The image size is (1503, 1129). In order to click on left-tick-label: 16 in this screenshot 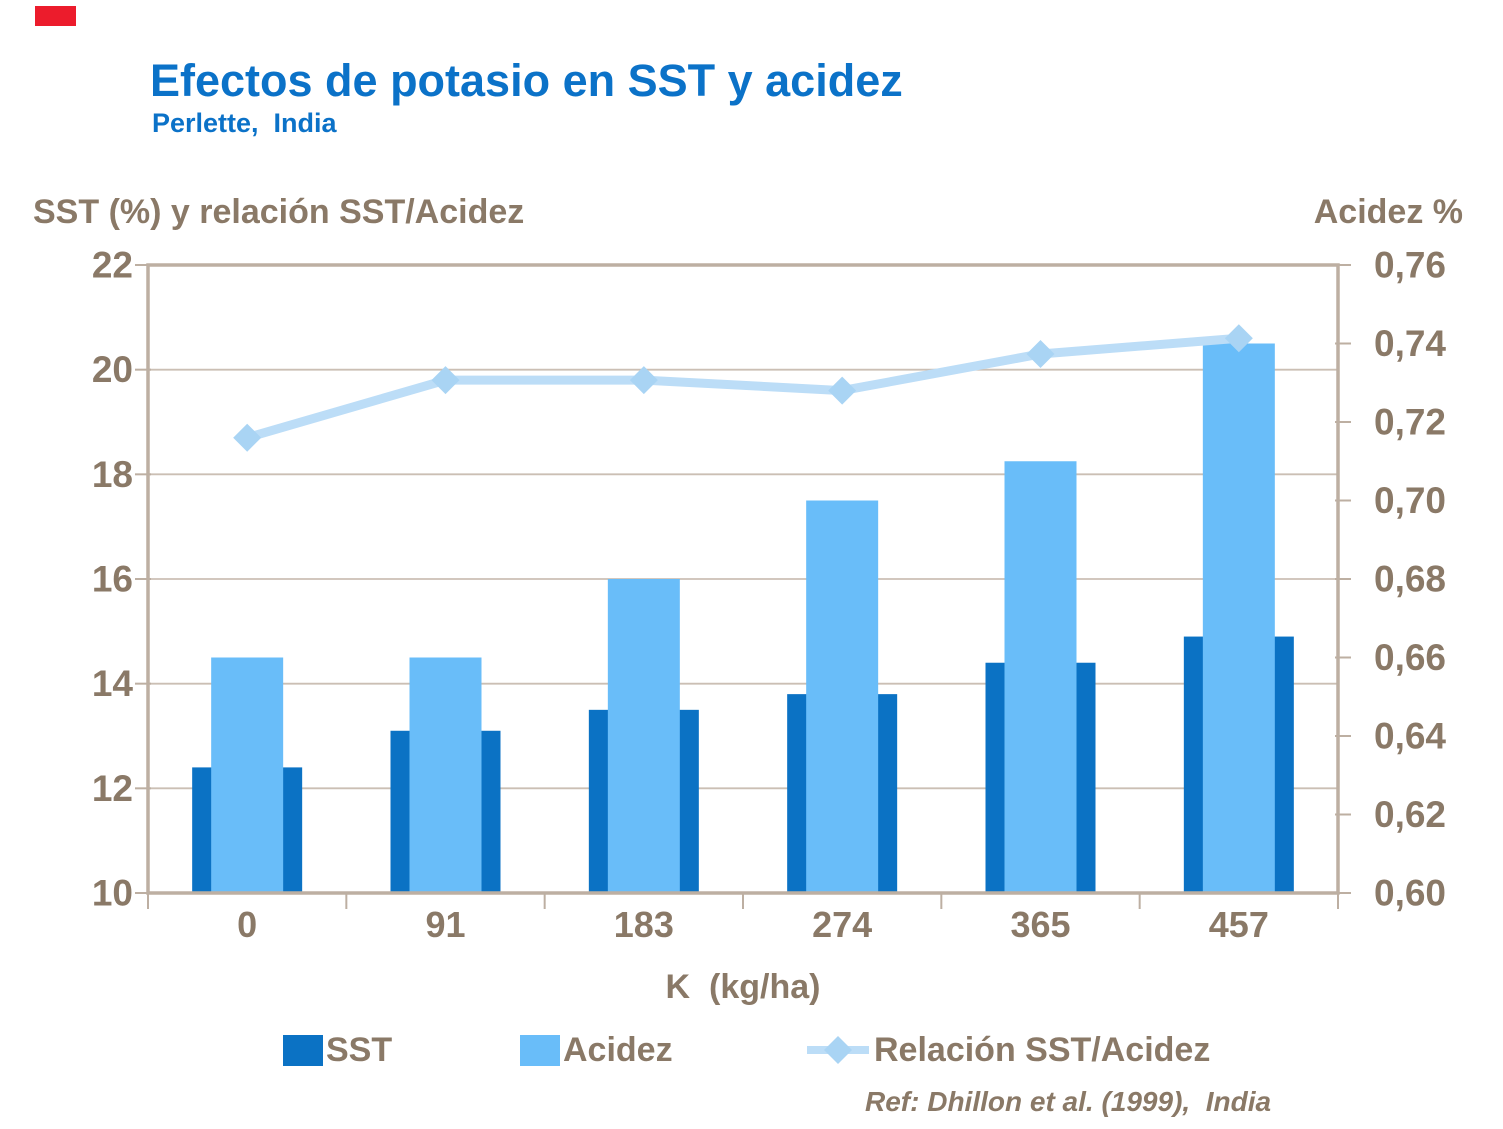, I will do `click(112, 579)`.